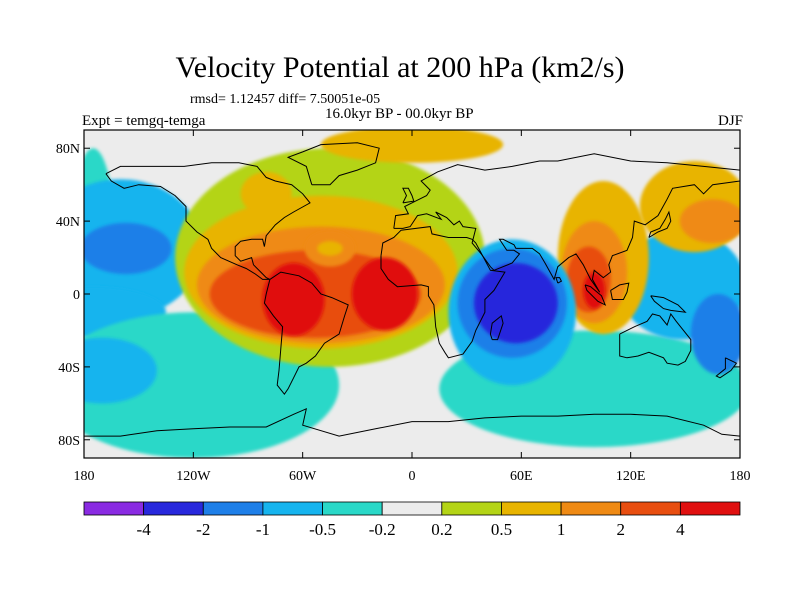 This screenshot has width=800, height=600. What do you see at coordinates (382, 529) in the screenshot?
I see `colorbar-label-4: -0.2` at bounding box center [382, 529].